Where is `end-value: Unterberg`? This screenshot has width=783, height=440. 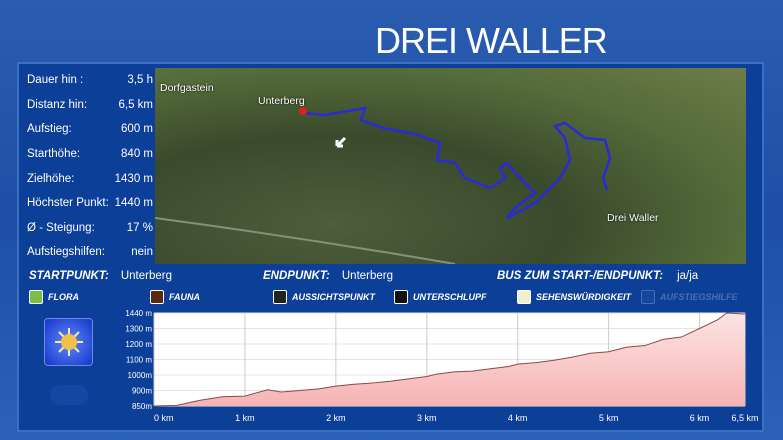
end-value: Unterberg is located at coordinates (367, 276).